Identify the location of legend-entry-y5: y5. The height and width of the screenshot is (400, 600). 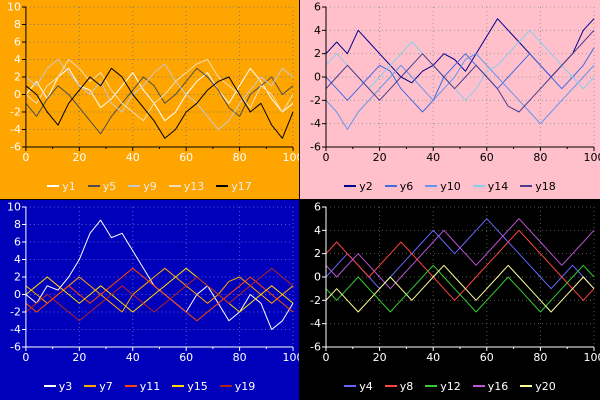
(102, 186).